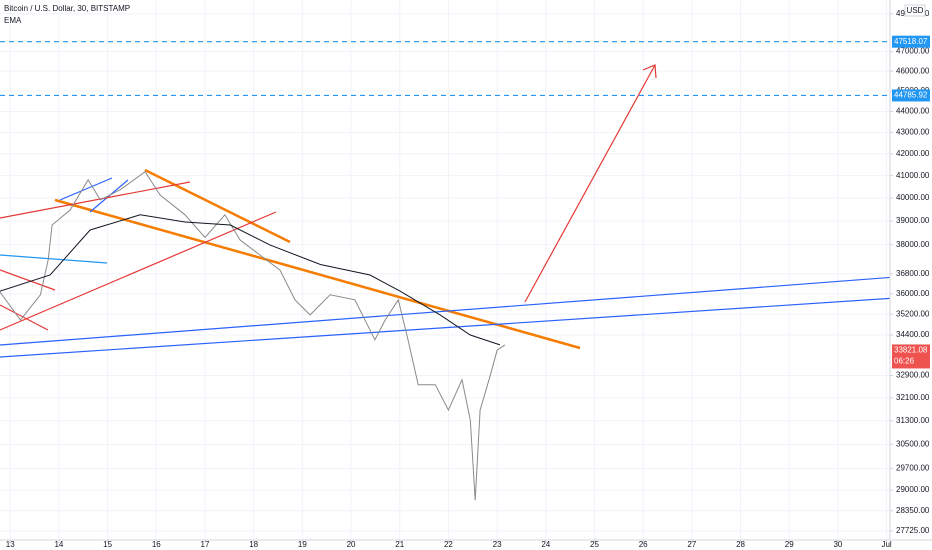 The image size is (932, 550). I want to click on currency-box, so click(915, 10).